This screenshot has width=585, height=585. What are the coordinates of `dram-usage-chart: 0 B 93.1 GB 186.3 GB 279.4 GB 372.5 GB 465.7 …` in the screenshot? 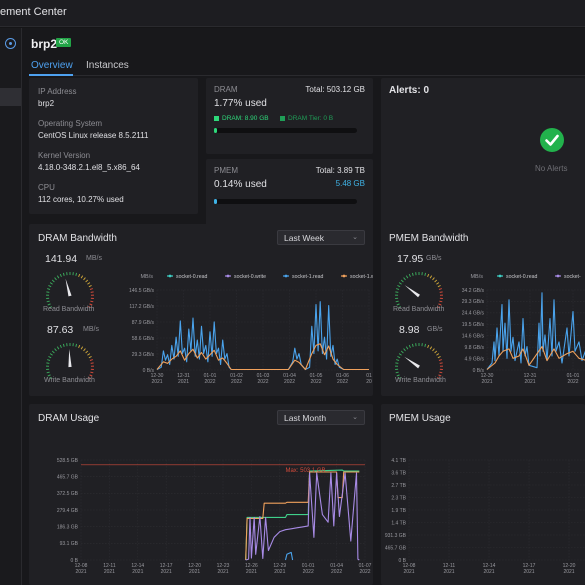 It's located at (214, 516).